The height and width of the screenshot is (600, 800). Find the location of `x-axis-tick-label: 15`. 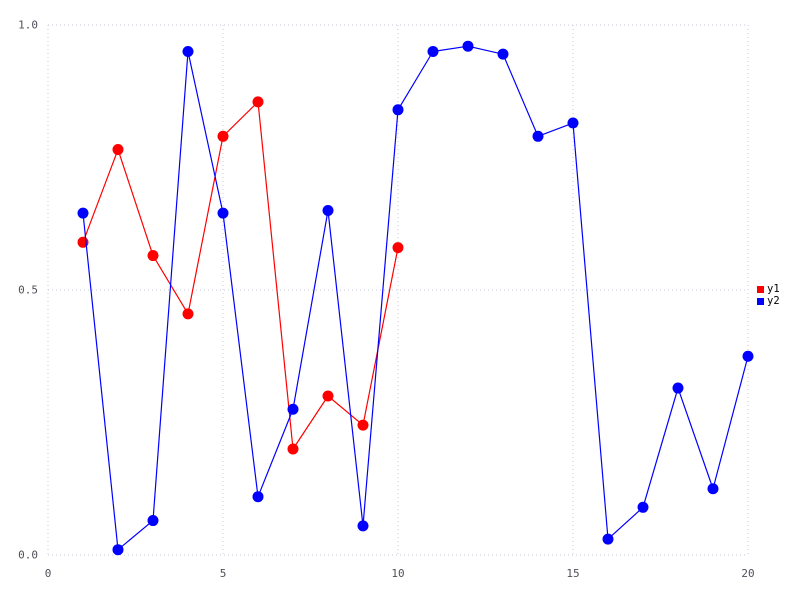

x-axis-tick-label: 15 is located at coordinates (572, 573).